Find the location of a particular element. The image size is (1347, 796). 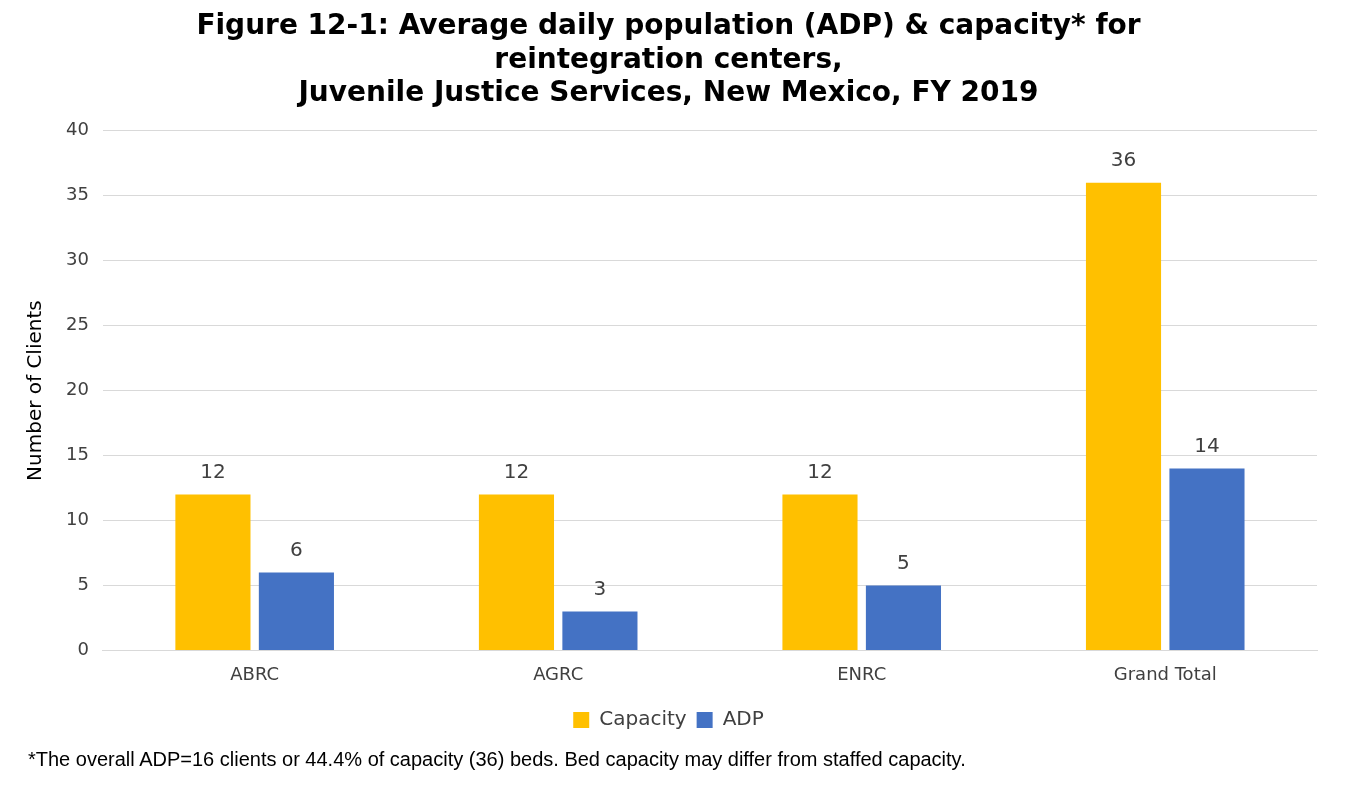

y-tick-label: 25 is located at coordinates (77, 324).